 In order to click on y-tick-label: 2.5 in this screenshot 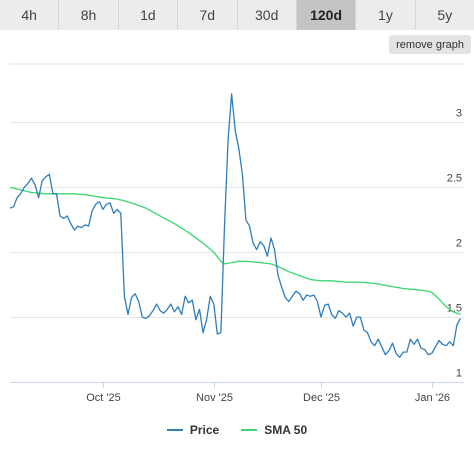, I will do `click(454, 179)`.